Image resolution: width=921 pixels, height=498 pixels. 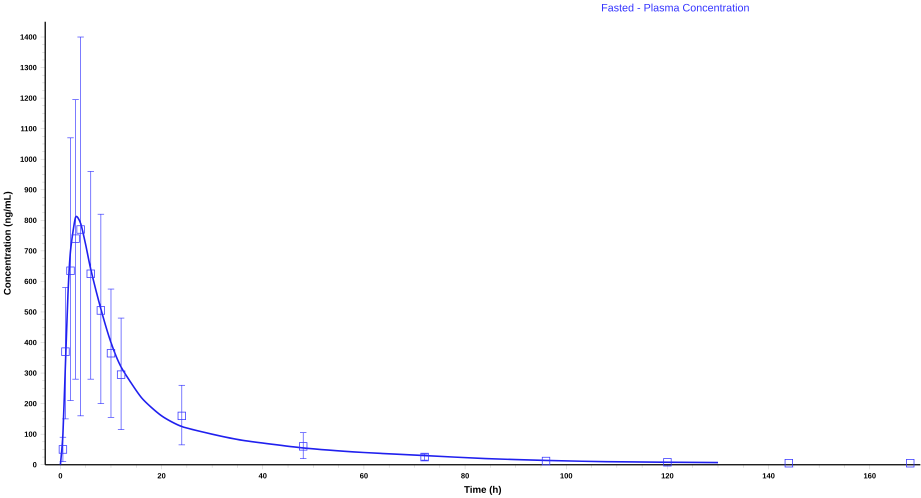 What do you see at coordinates (8, 243) in the screenshot?
I see `y-axis-title: Concentration (ng/mL)` at bounding box center [8, 243].